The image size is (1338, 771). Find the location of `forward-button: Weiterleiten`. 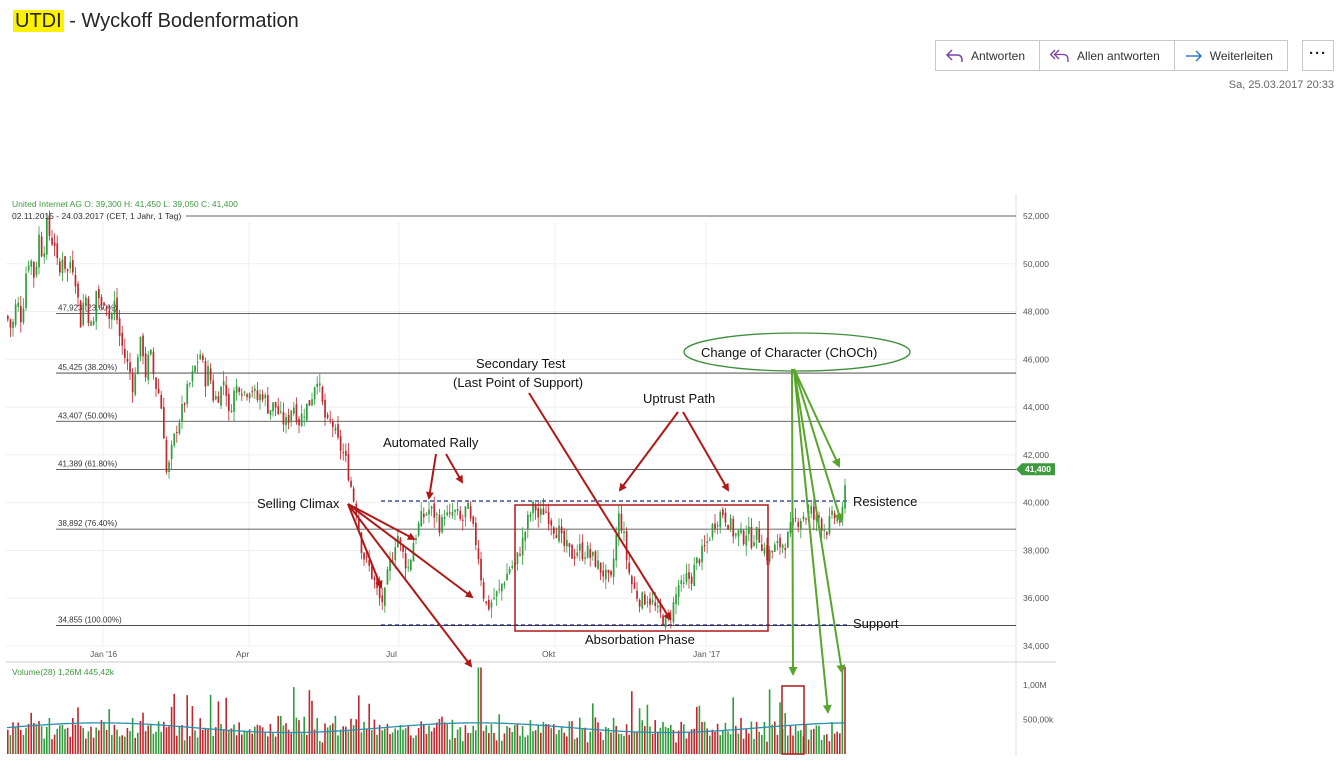

forward-button: Weiterleiten is located at coordinates (1230, 55).